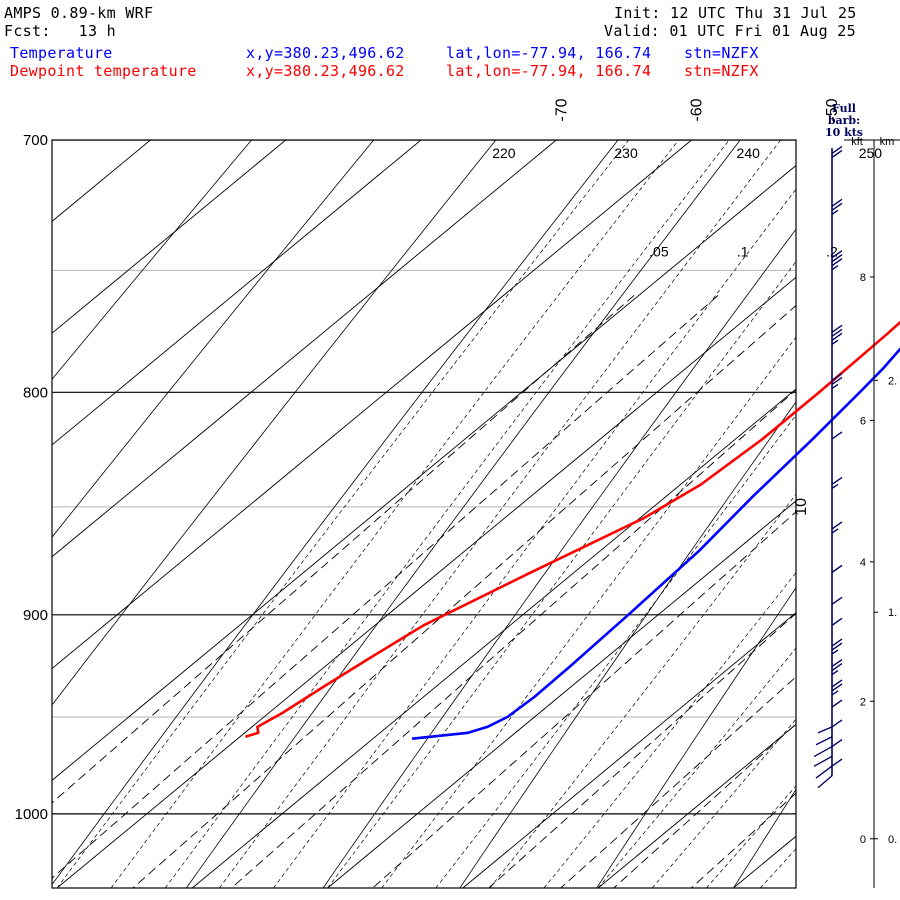 This screenshot has width=900, height=900. What do you see at coordinates (892, 381) in the screenshot?
I see `km-tick-label: 2.` at bounding box center [892, 381].